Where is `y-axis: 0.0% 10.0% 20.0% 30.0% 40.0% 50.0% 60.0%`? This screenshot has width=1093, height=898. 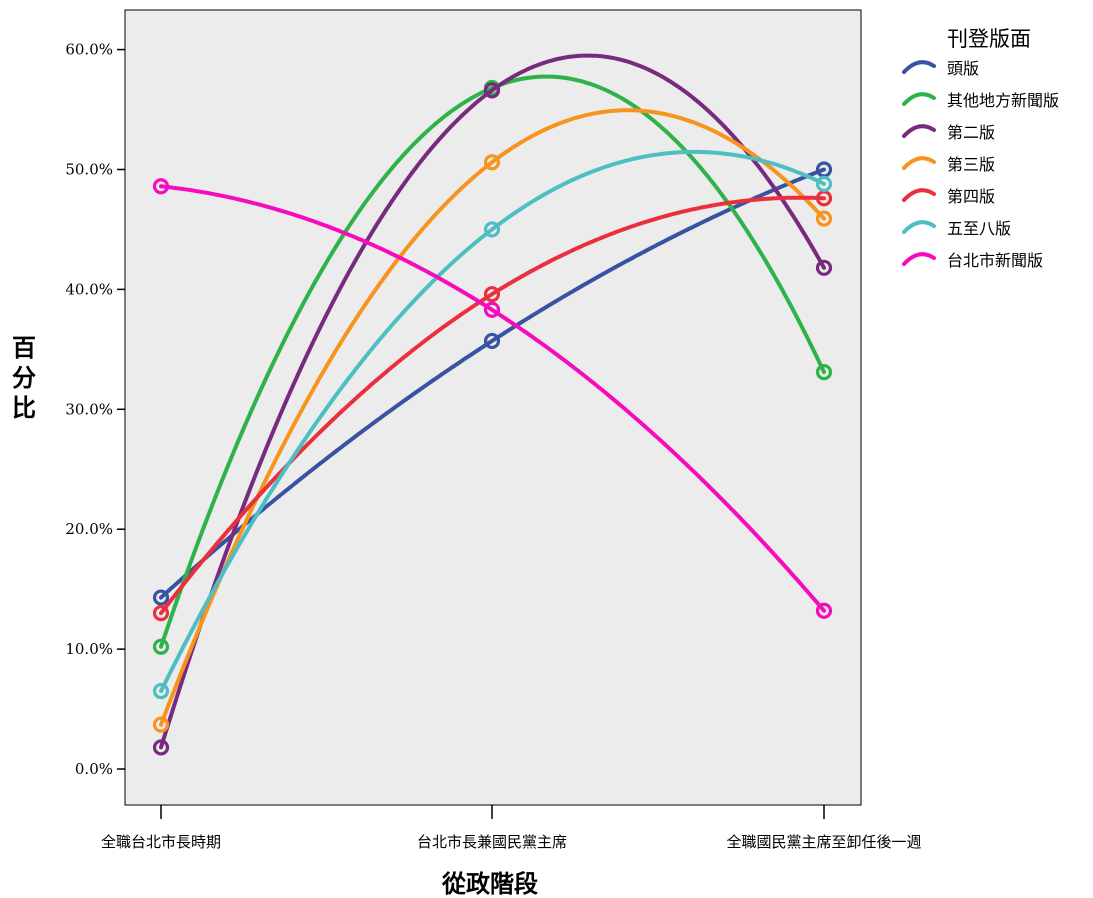 y-axis: 0.0% 10.0% 20.0% 30.0% 40.0% 50.0% 60.0% is located at coordinates (95, 409).